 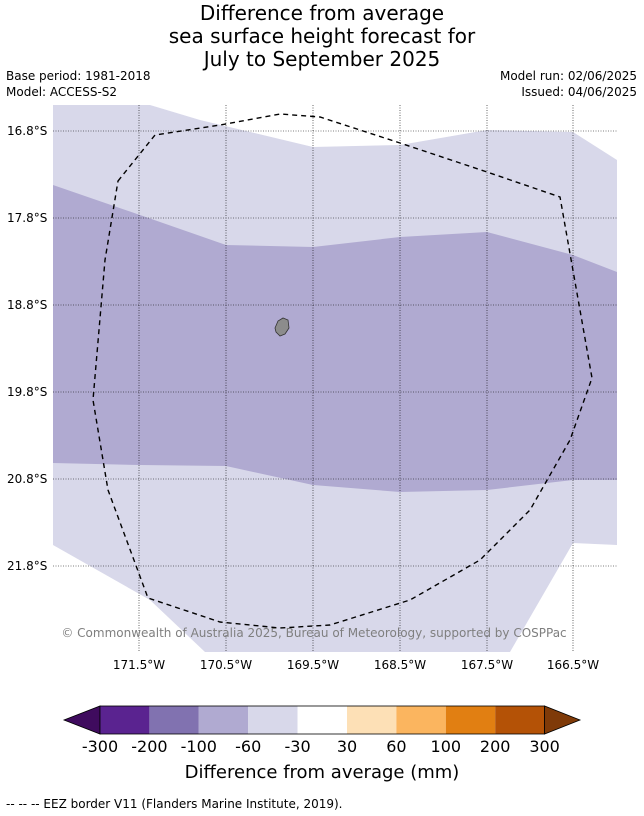 What do you see at coordinates (27, 479) in the screenshot?
I see `lat-label-5: 20.8°S` at bounding box center [27, 479].